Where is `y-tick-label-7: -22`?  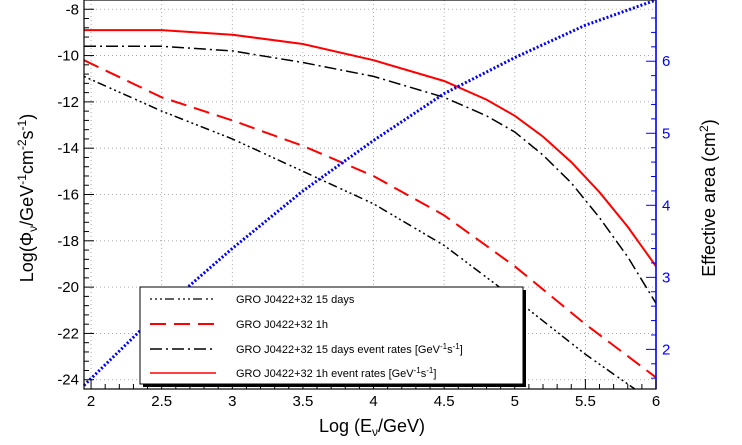
y-tick-label-7: -22 is located at coordinates (68, 333).